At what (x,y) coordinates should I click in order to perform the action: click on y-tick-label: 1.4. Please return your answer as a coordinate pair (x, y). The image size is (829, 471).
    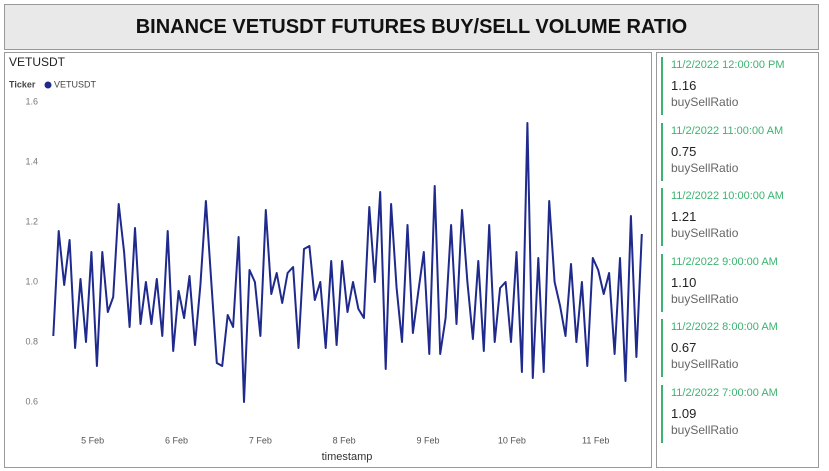
    Looking at the image, I should click on (31, 161).